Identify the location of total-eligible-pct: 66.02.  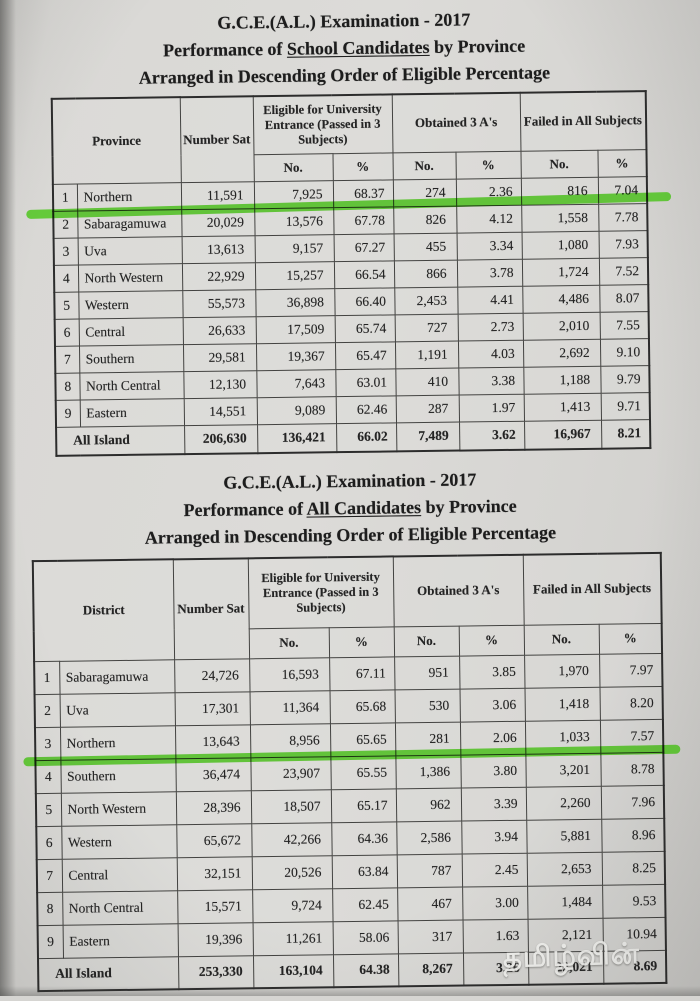
(366, 437).